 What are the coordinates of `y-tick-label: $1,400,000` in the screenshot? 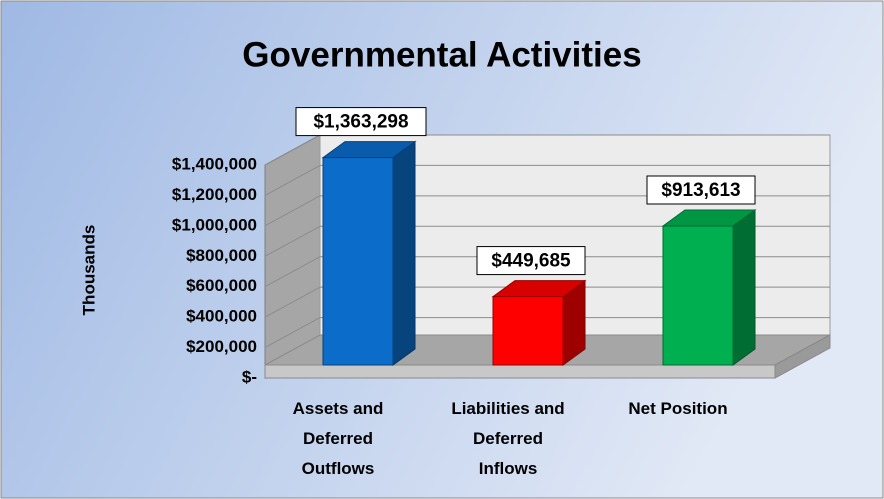 It's located at (214, 163).